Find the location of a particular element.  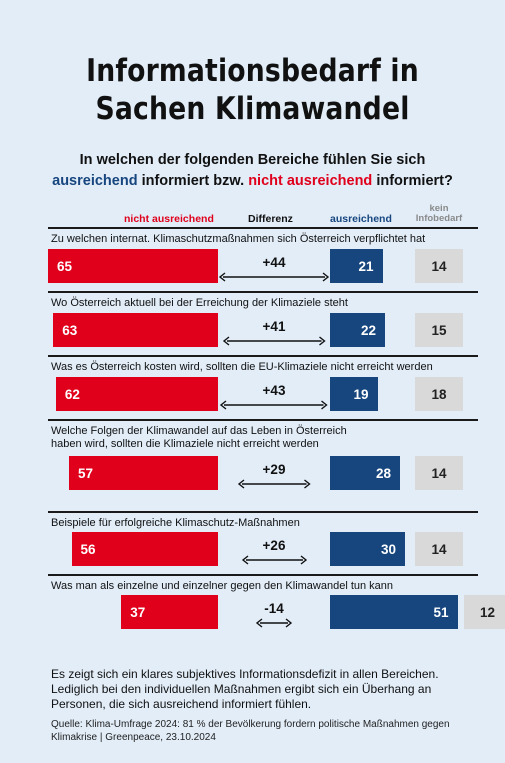

bar-ausreichend: 19 is located at coordinates (354, 394).